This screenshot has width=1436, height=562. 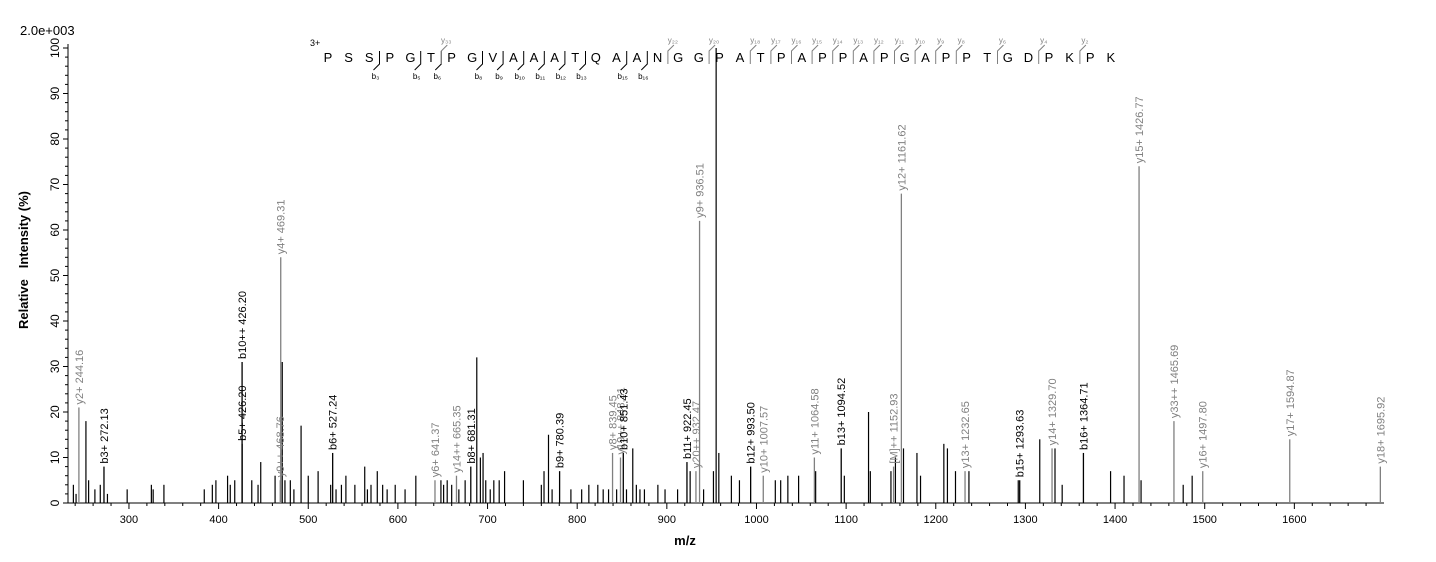 I want to click on scale-label: 2.0e+003, so click(x=47, y=30).